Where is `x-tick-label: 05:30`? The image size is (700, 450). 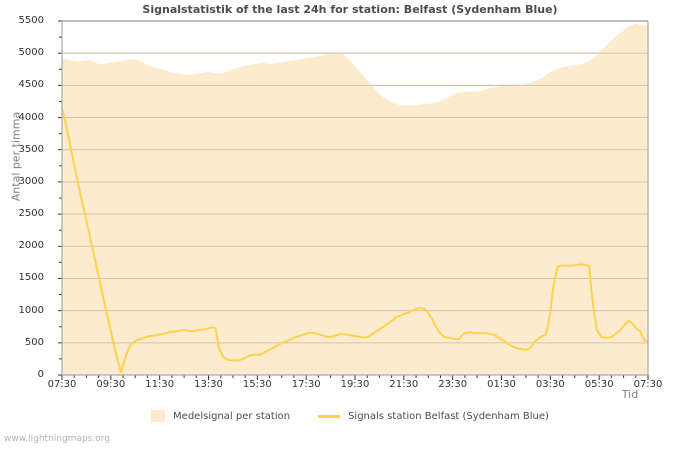 x-tick-label: 05:30 is located at coordinates (599, 384).